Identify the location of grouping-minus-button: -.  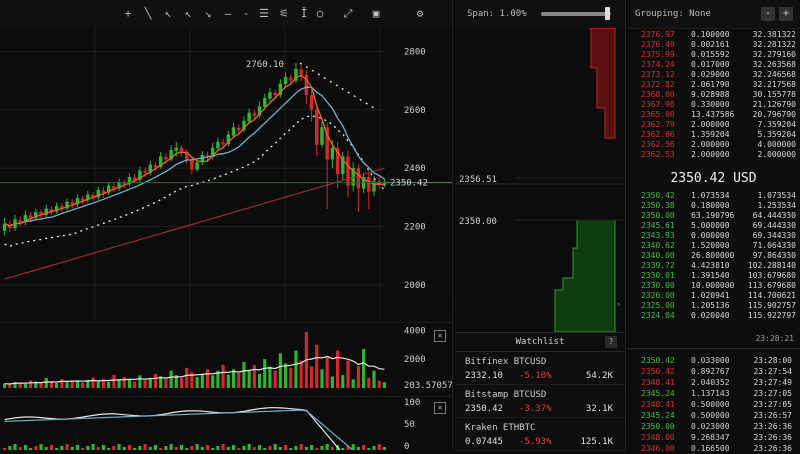
(768, 14).